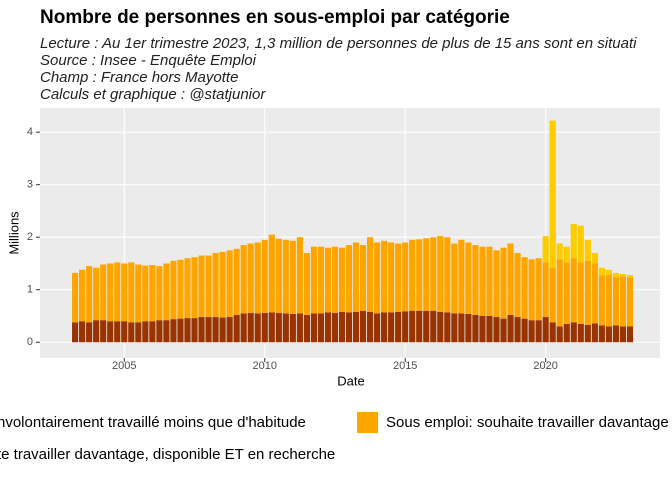  Describe the element at coordinates (30, 185) in the screenshot. I see `y-tick-label: 3` at that location.